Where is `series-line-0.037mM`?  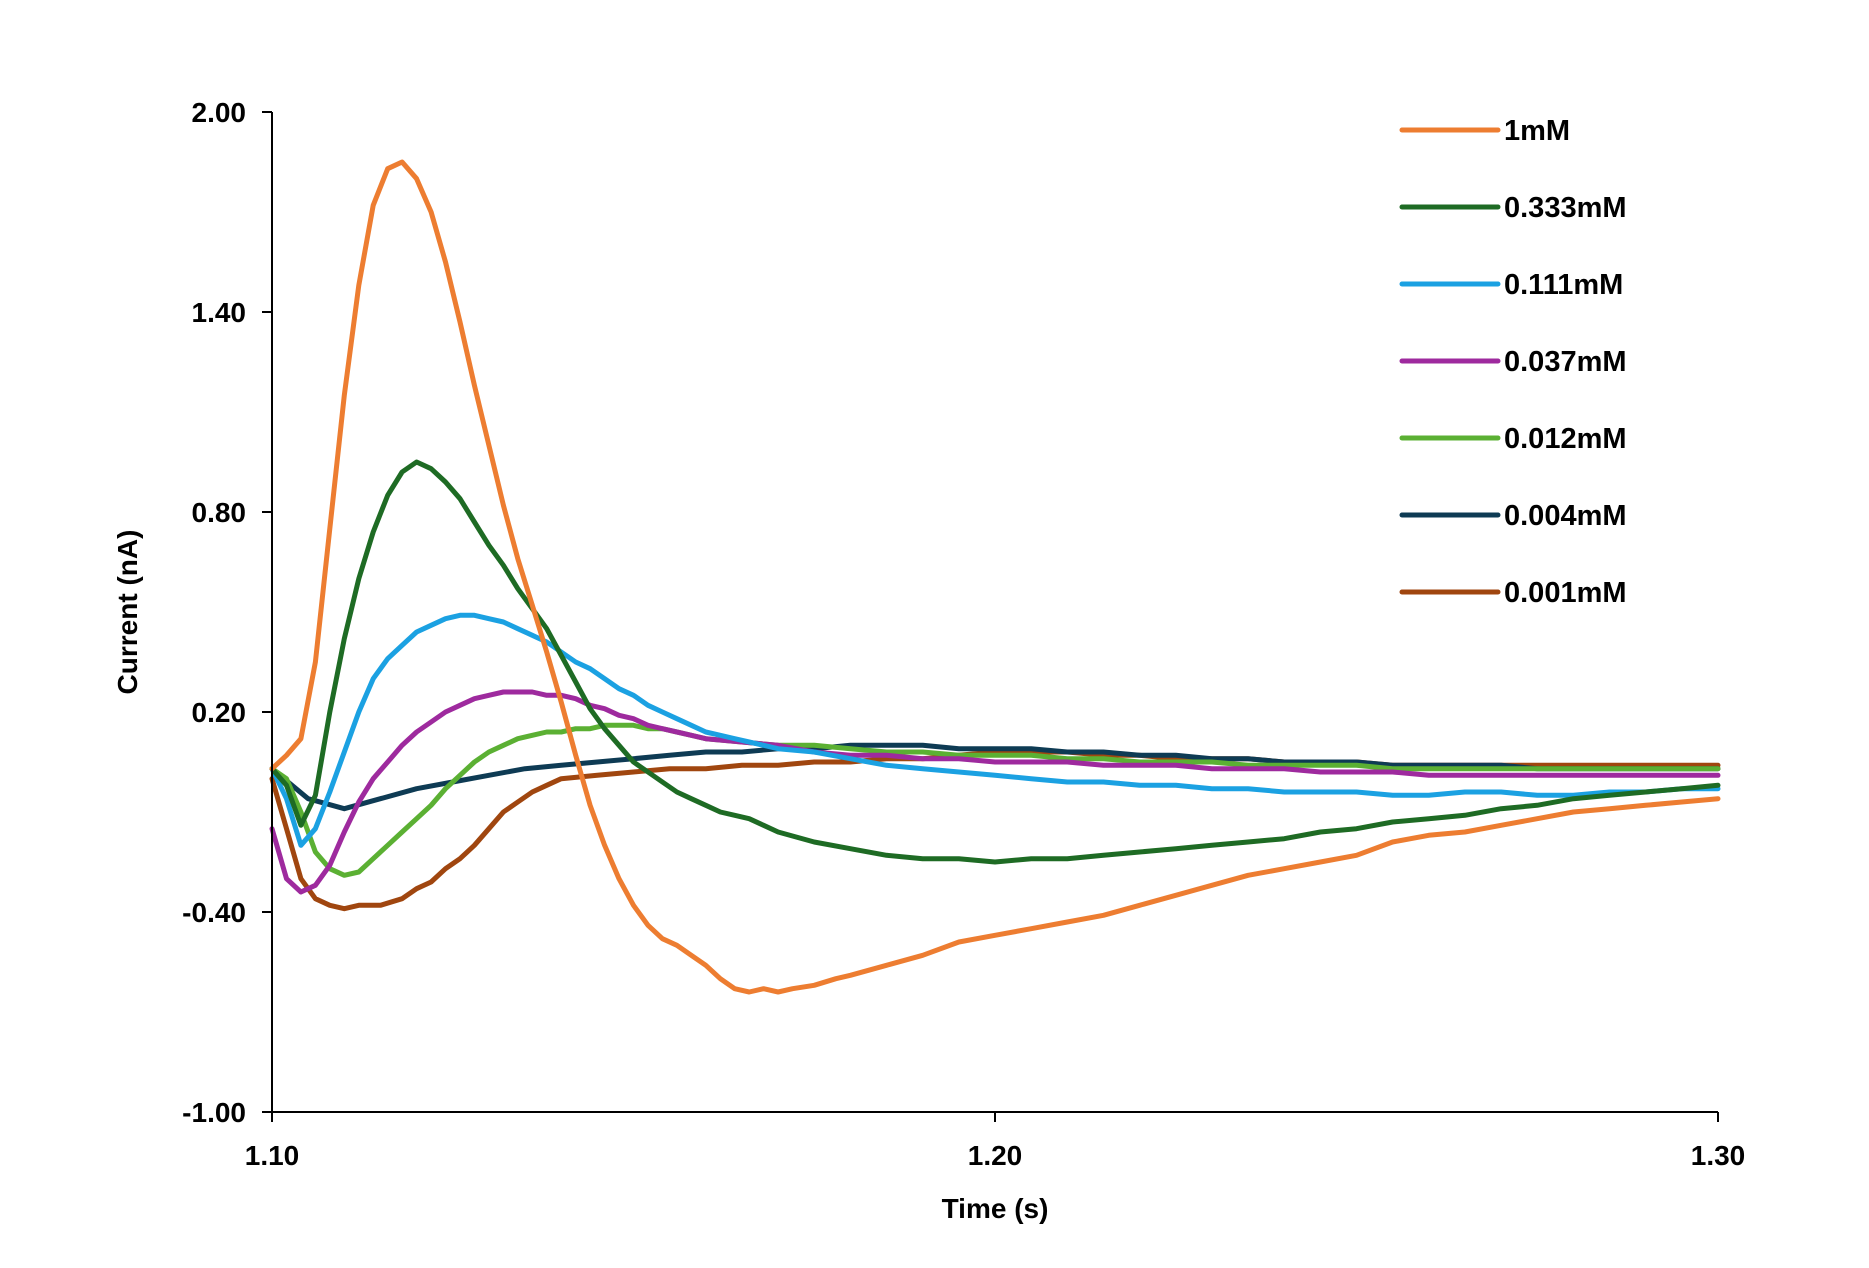 series-line-0.037mM is located at coordinates (995, 792).